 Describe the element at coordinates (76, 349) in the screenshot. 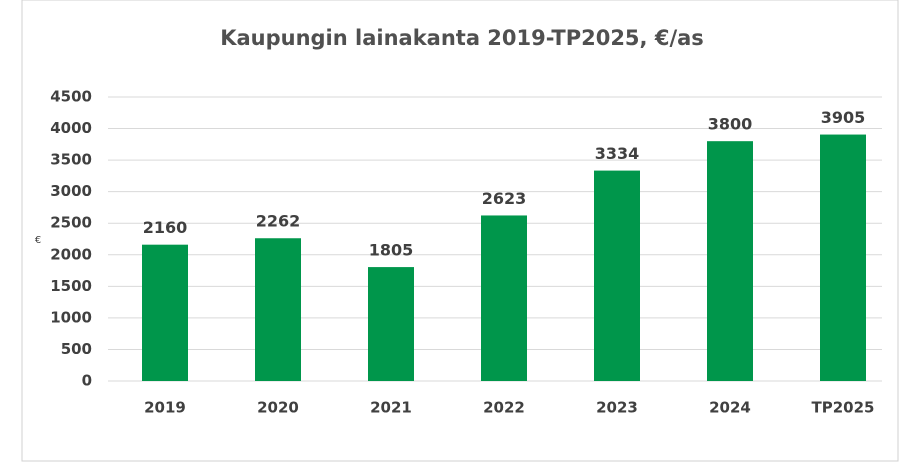

I see `y-tick-label: 500` at that location.